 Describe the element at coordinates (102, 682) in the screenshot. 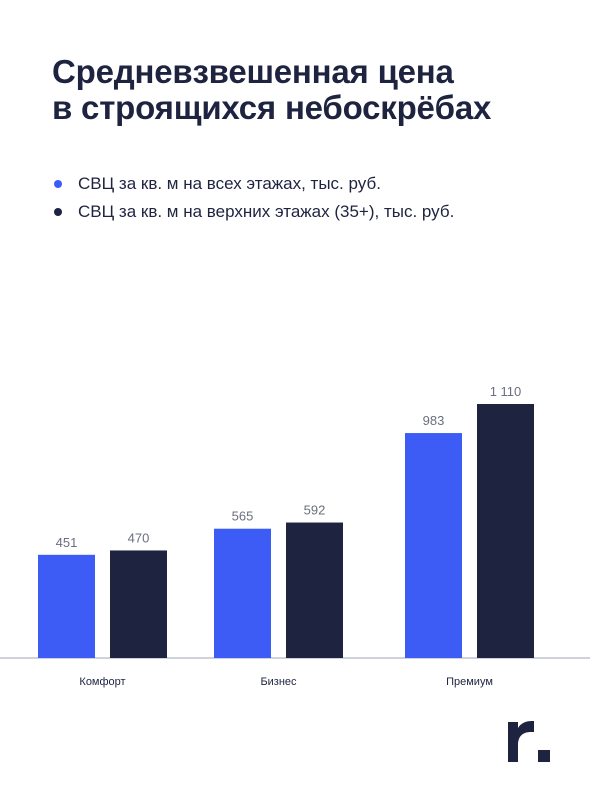

I see `category-label: Комфорт` at that location.